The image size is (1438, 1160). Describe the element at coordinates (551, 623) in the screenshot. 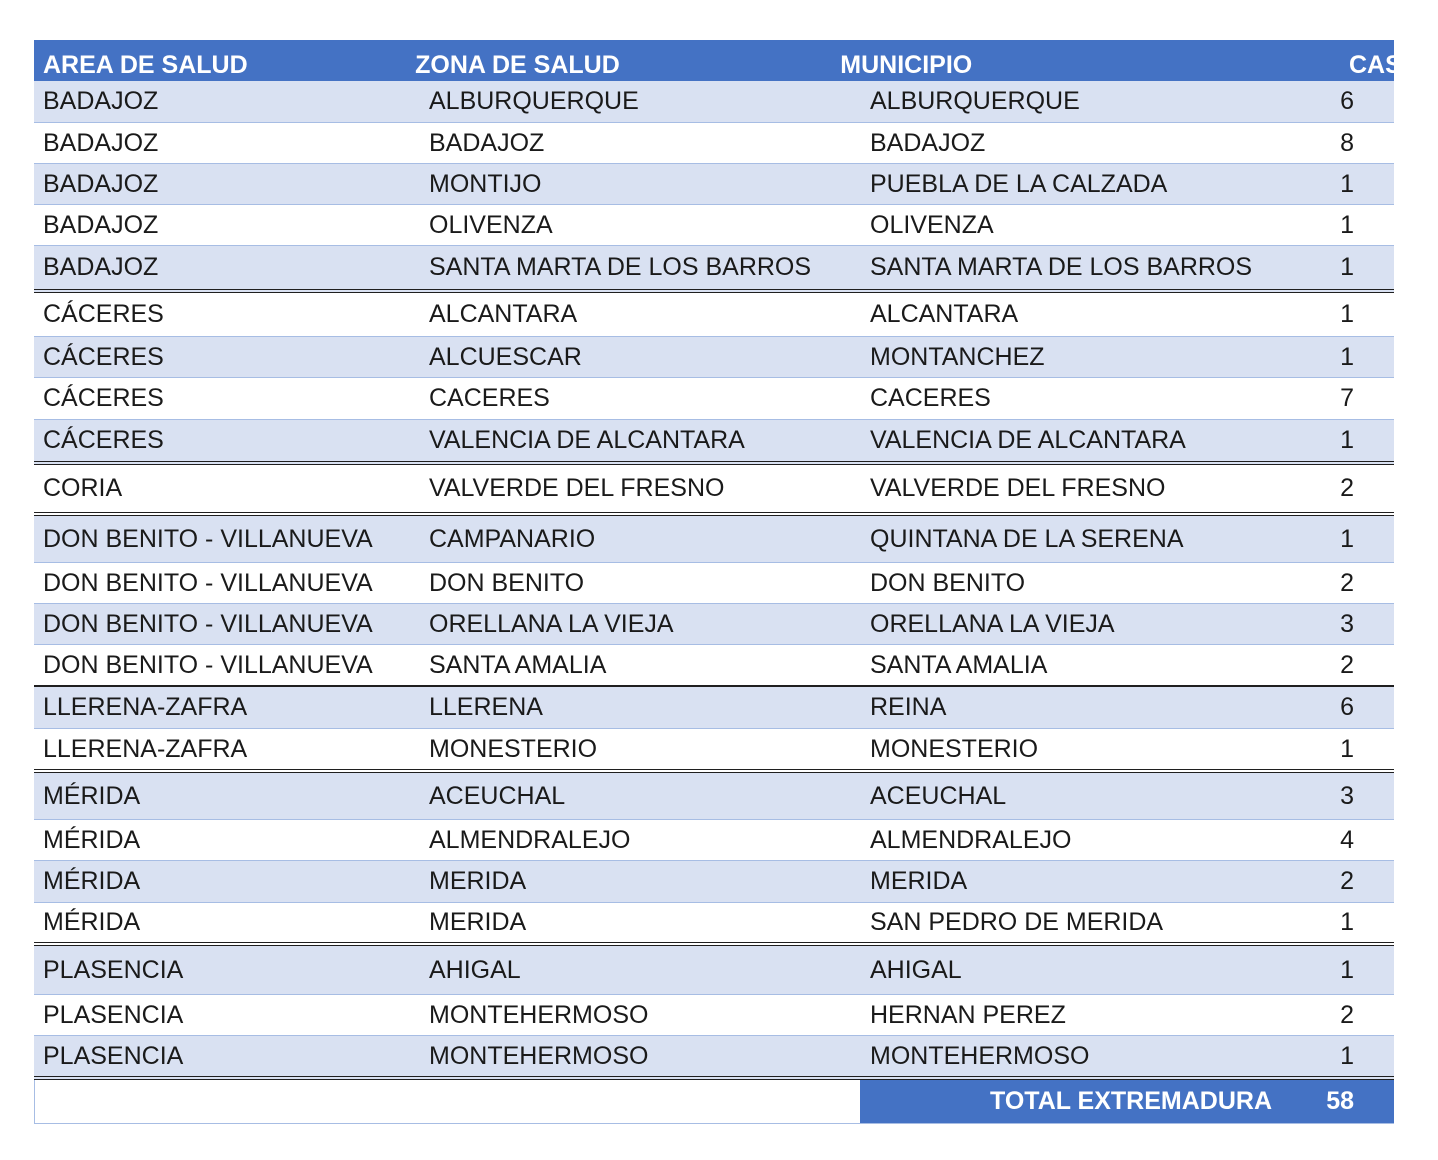

I see `cell-zona-de-salud: ORELLANA LA VIEJA` at that location.